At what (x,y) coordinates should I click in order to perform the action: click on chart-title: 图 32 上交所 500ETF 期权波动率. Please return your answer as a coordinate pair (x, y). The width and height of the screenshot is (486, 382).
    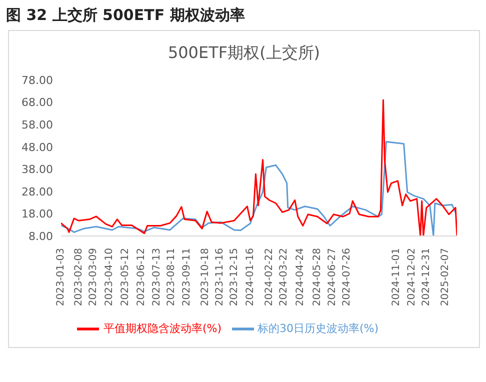
    Looking at the image, I should click on (125, 15).